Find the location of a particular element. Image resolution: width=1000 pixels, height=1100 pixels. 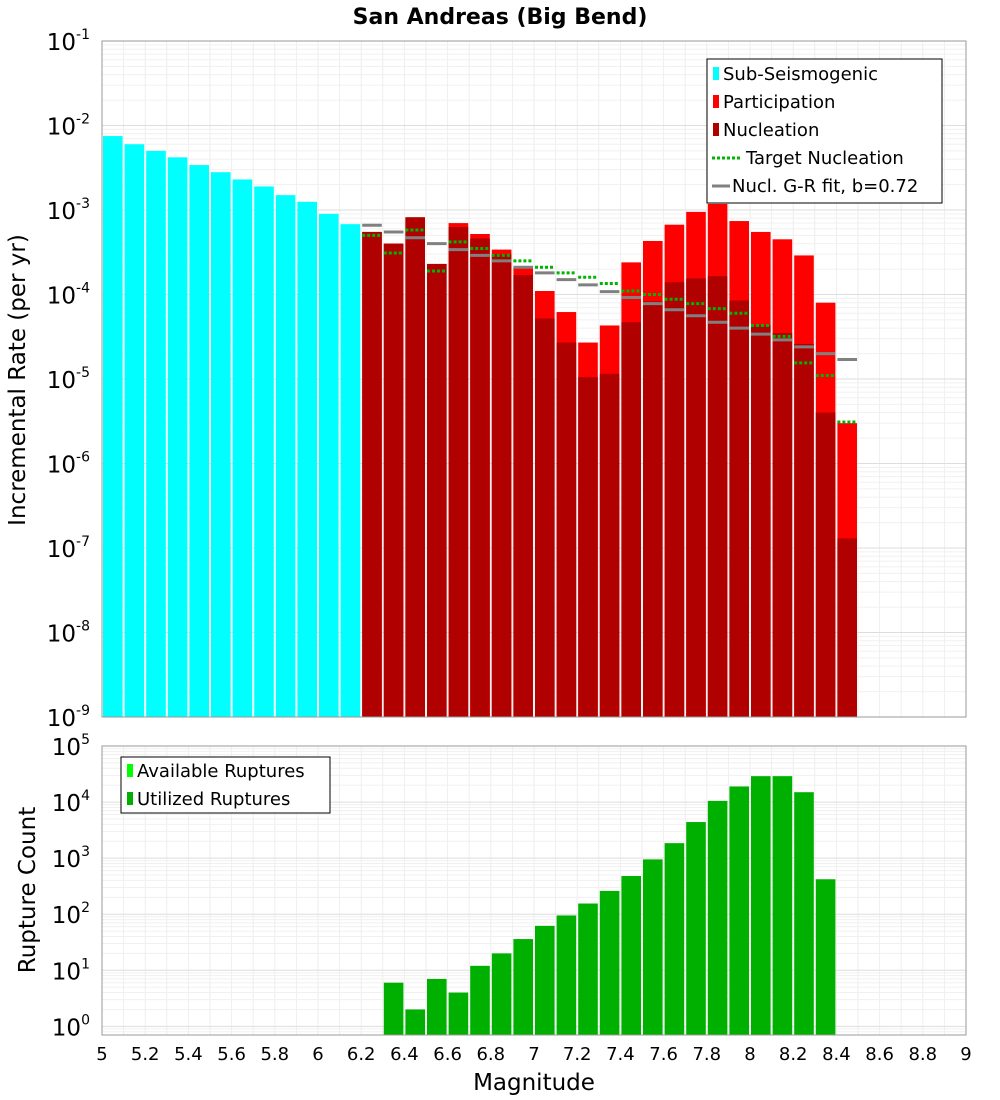

legend-swatch-available-ruptures is located at coordinates (130, 770).